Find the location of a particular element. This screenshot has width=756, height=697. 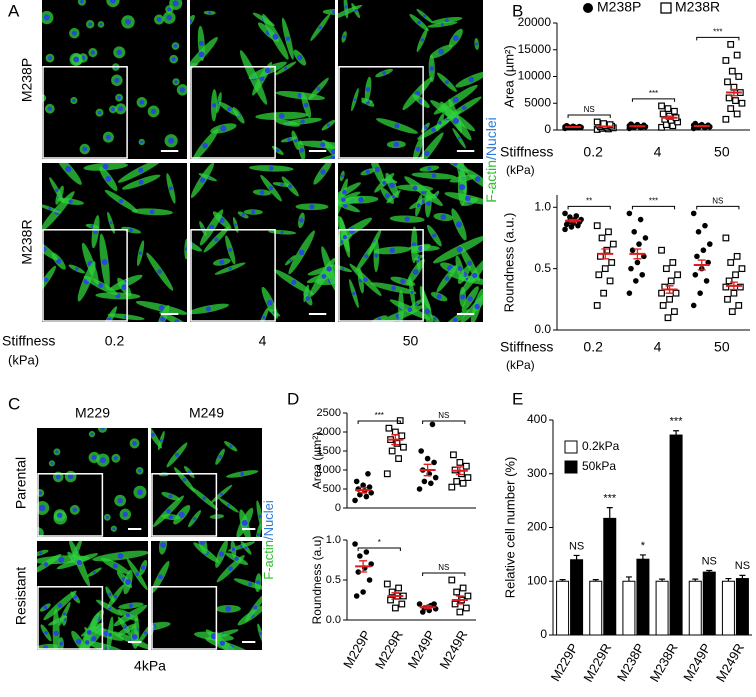

y-axis-label: Roundness (a.u) is located at coordinates (317, 580).